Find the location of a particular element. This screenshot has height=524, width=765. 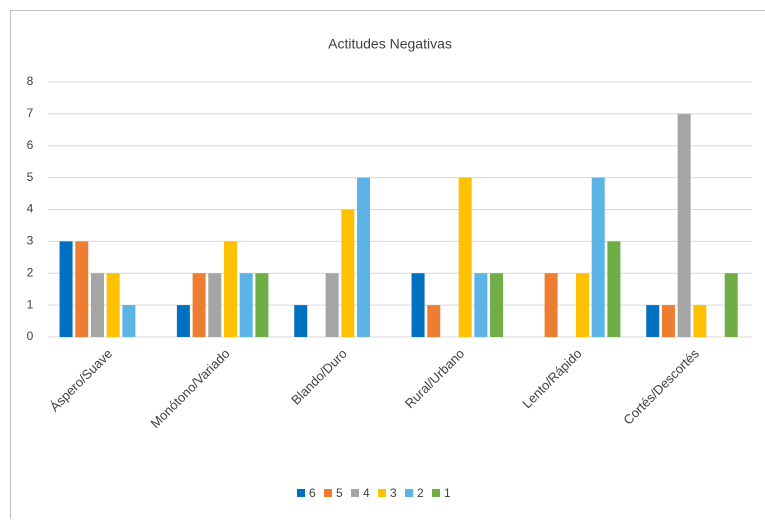

y-tick-label: 1 is located at coordinates (30, 304).